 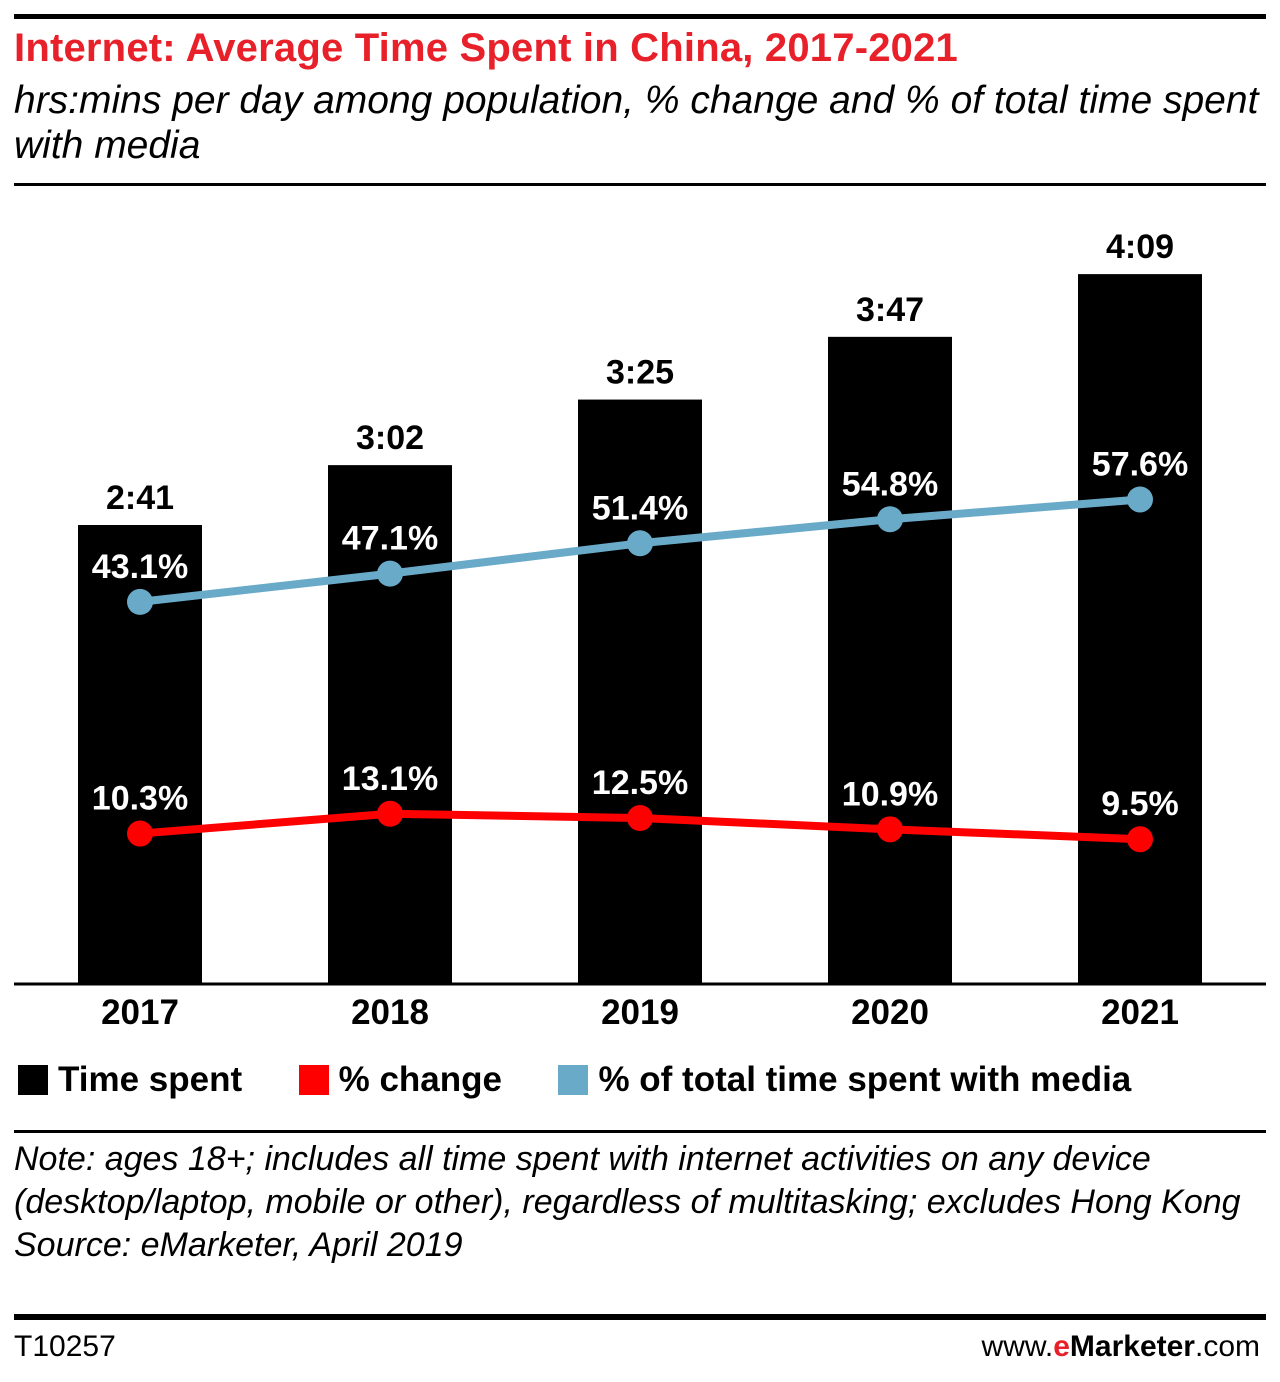 What do you see at coordinates (238, 1245) in the screenshot?
I see `source-text: Source: eMarketer, April 2019` at bounding box center [238, 1245].